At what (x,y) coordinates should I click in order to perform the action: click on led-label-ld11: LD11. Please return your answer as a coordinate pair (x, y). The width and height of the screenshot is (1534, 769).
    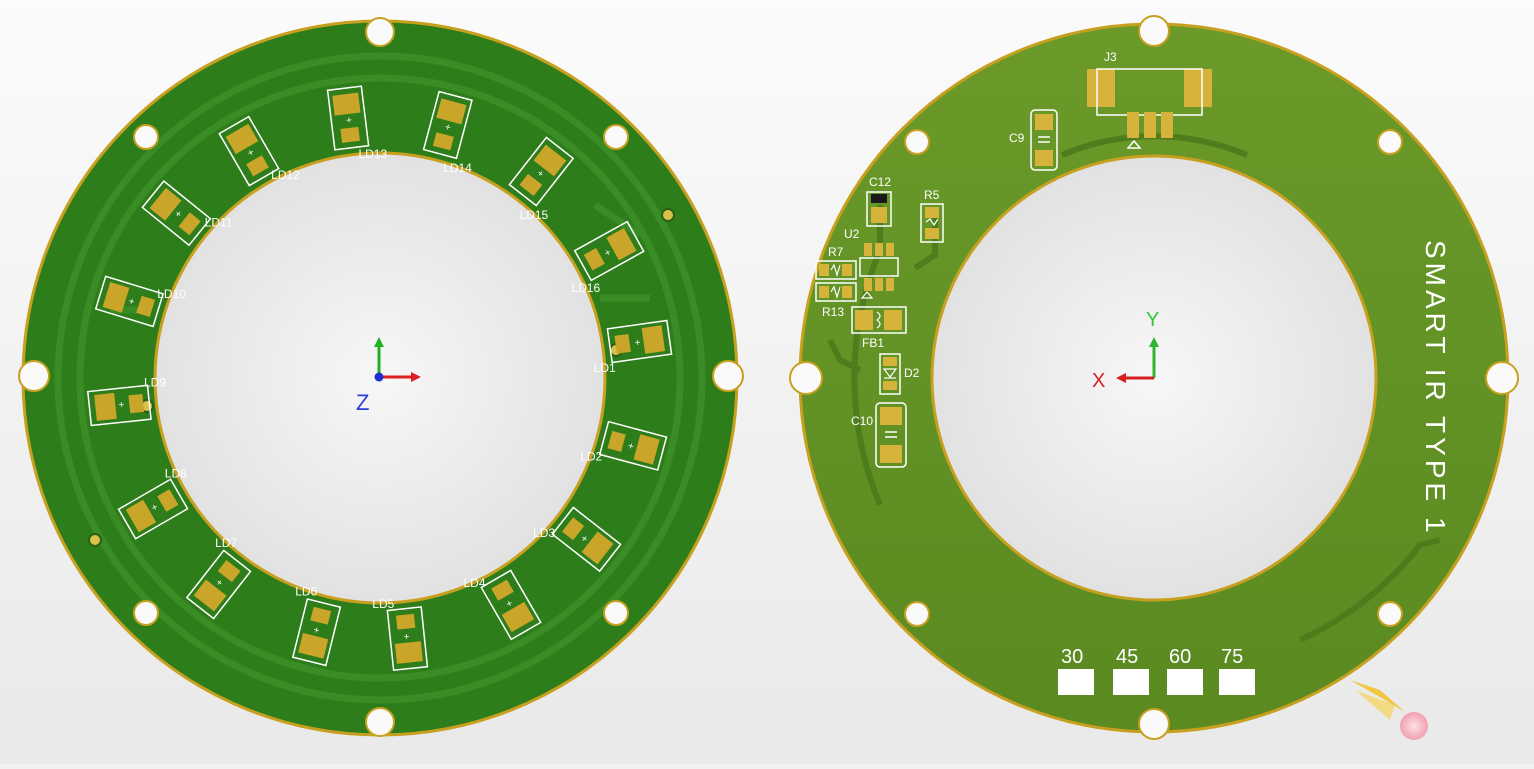
    Looking at the image, I should click on (219, 222).